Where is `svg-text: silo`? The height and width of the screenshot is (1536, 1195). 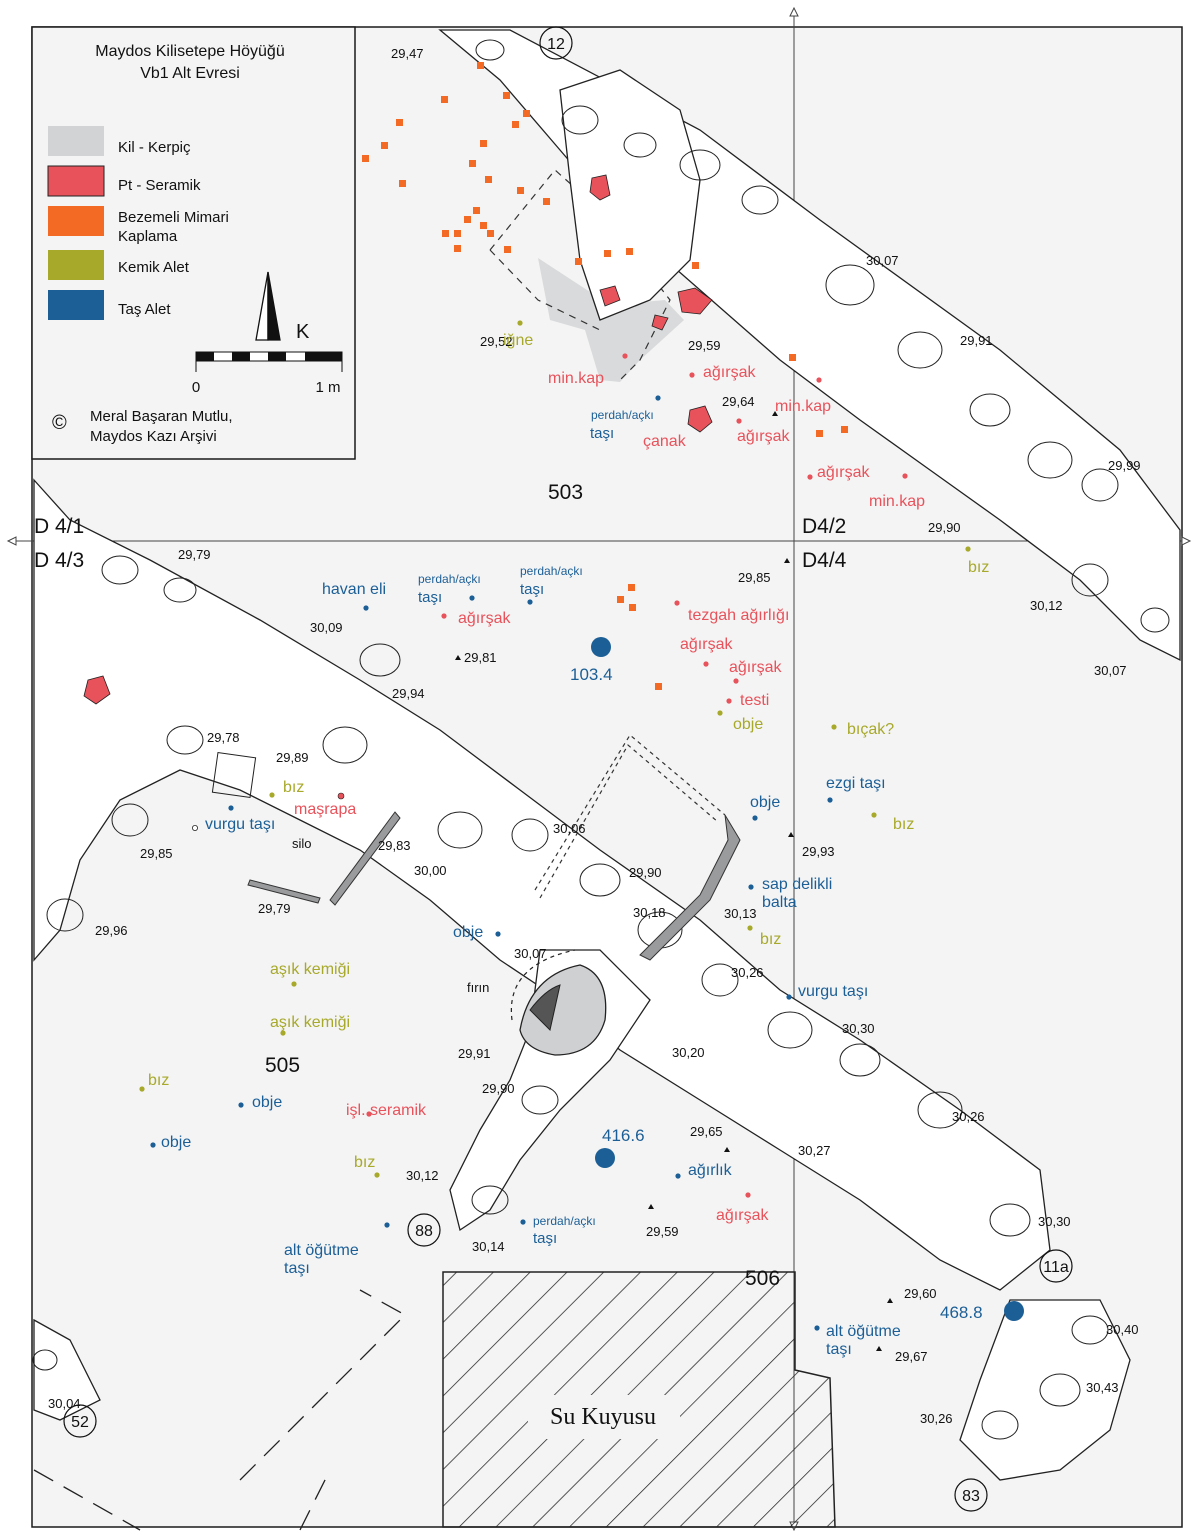 svg-text: silo is located at coordinates (302, 843).